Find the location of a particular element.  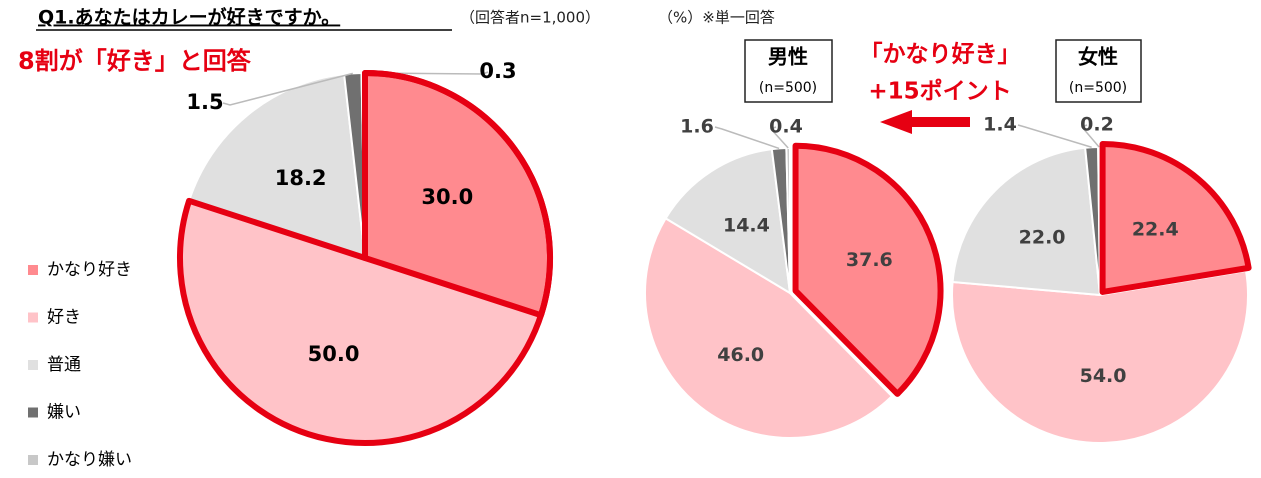

data-label: 0.2 is located at coordinates (1097, 125).